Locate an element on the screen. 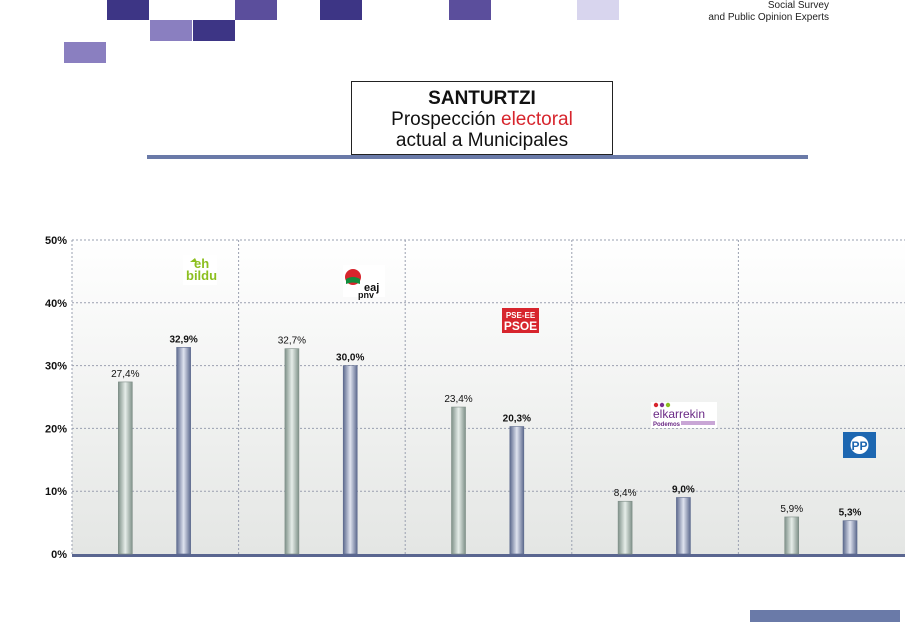  data-label: 5,9% is located at coordinates (791, 509).